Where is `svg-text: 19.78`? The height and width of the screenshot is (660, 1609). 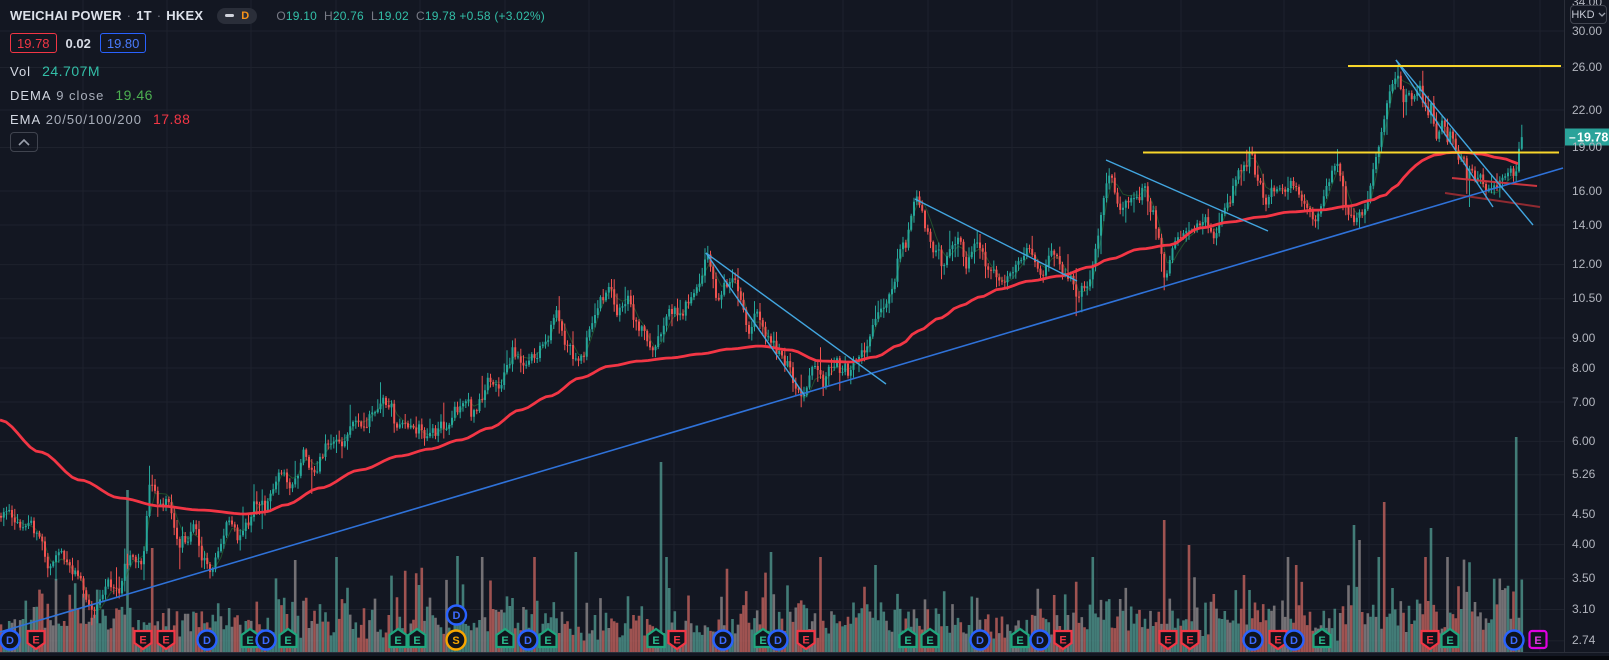
svg-text: 19.78 is located at coordinates (1592, 138).